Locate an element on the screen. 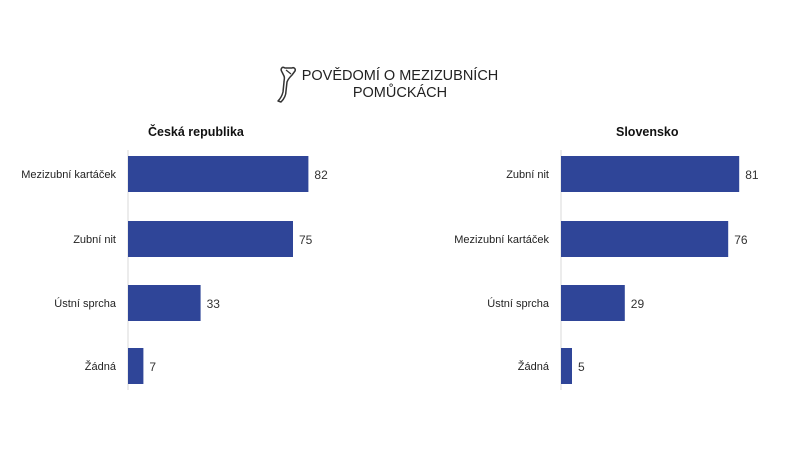 The width and height of the screenshot is (800, 450). category-label-cz-3: Ústní sprcha is located at coordinates (85, 303).